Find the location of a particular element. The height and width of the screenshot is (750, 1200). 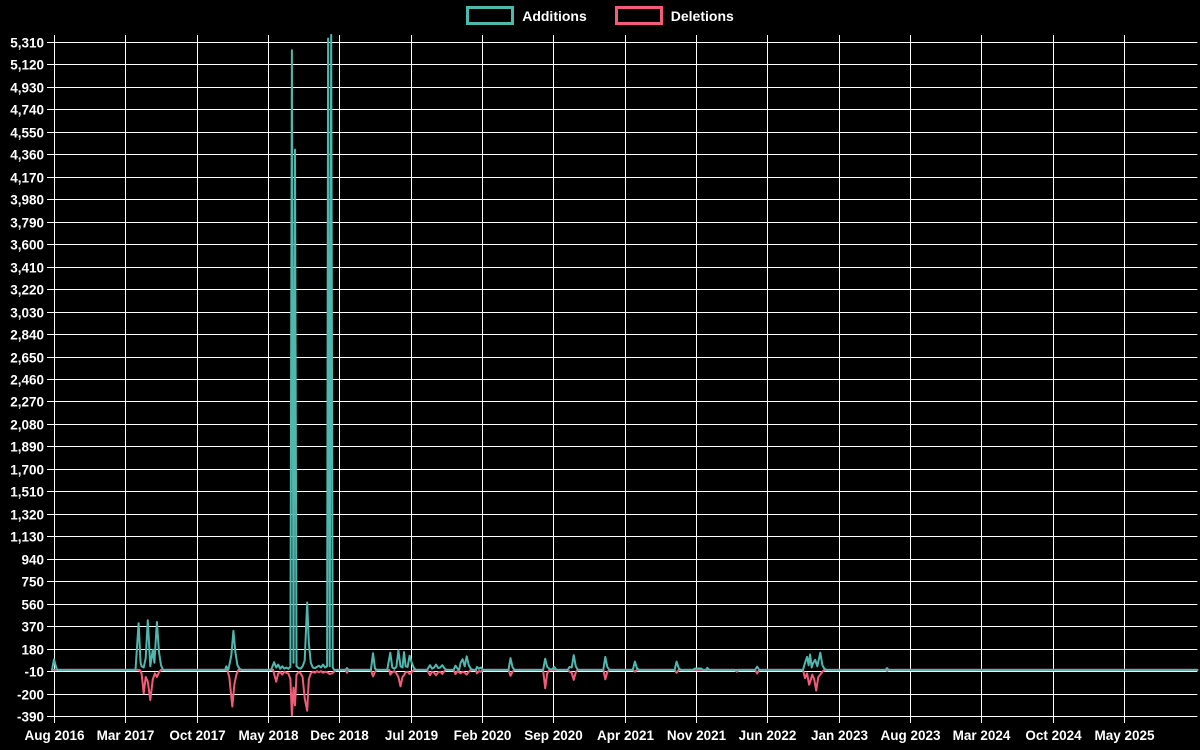

x-tick-label: Dec 2018 is located at coordinates (339, 735).